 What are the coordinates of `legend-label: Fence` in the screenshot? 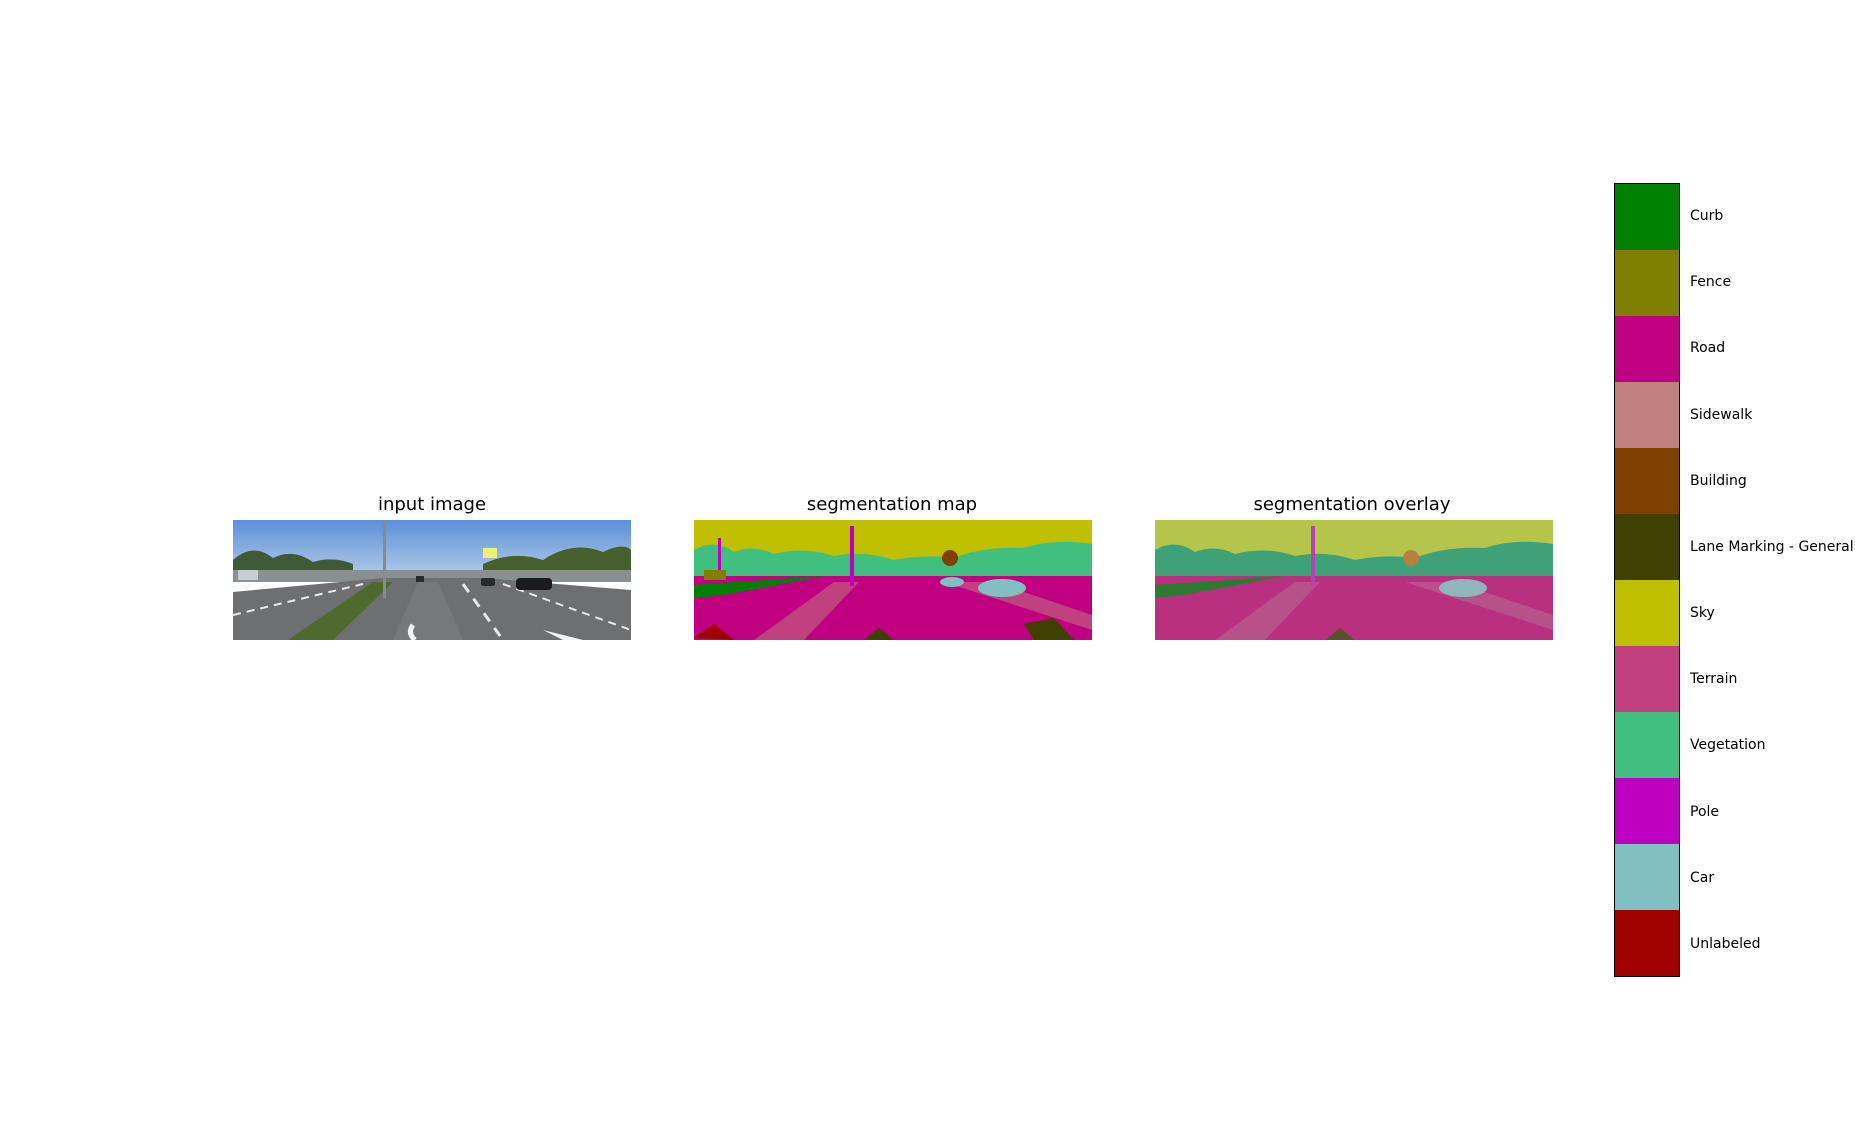 It's located at (1772, 282).